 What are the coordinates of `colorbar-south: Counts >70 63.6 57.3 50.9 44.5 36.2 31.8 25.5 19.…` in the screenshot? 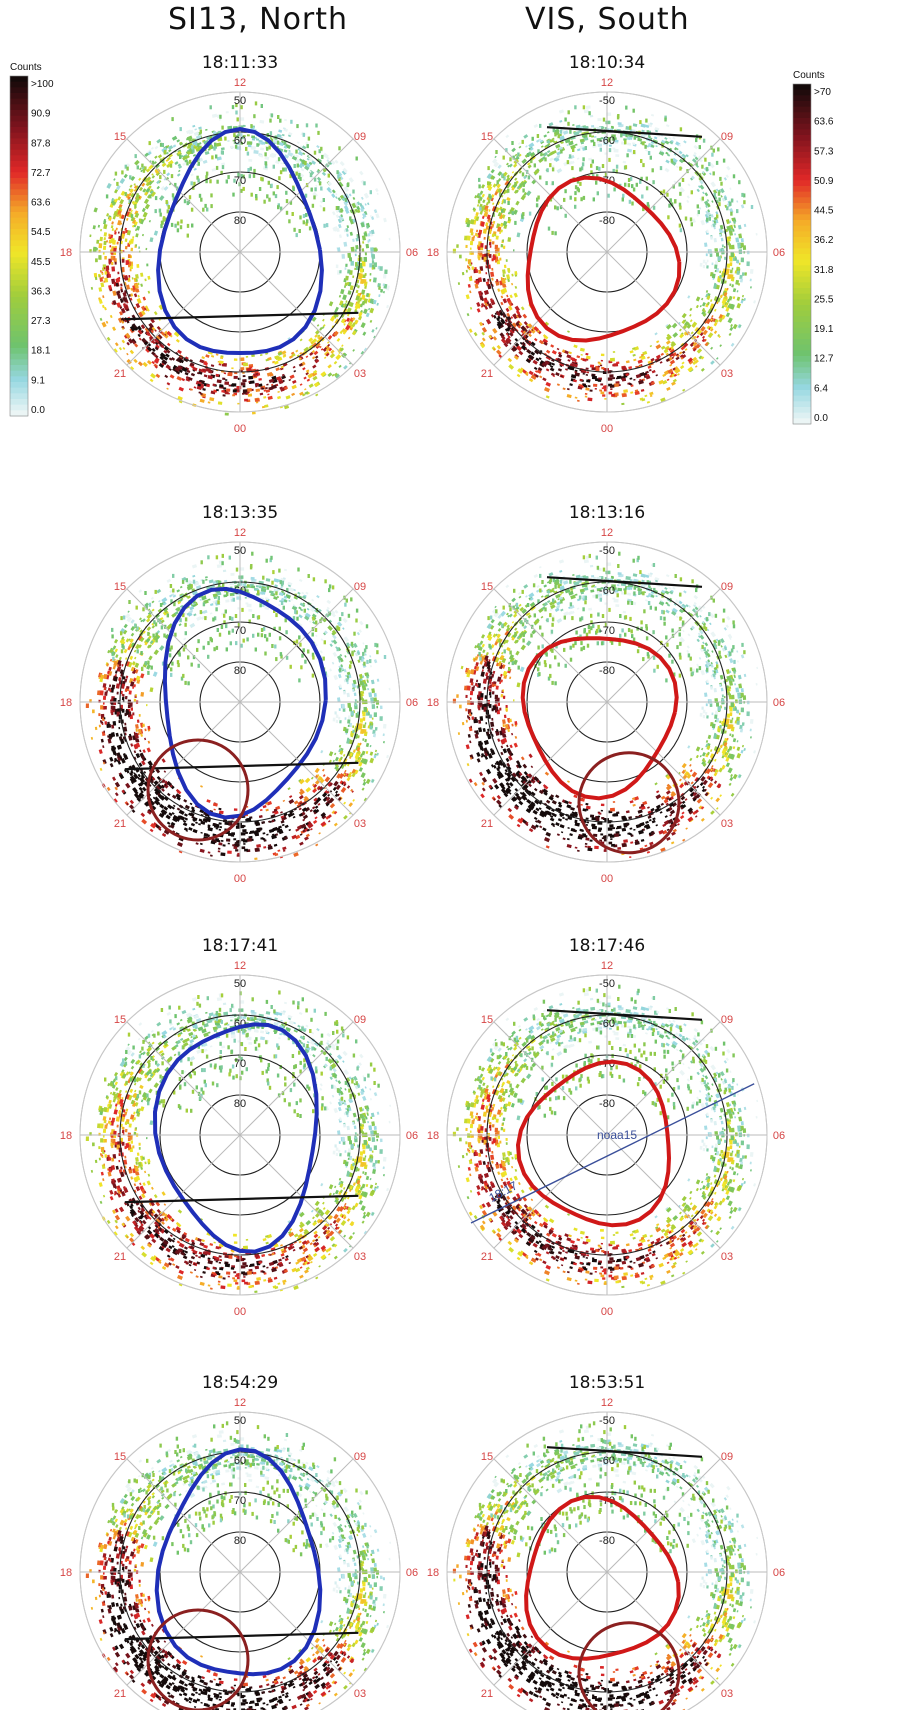 It's located at (813, 247).